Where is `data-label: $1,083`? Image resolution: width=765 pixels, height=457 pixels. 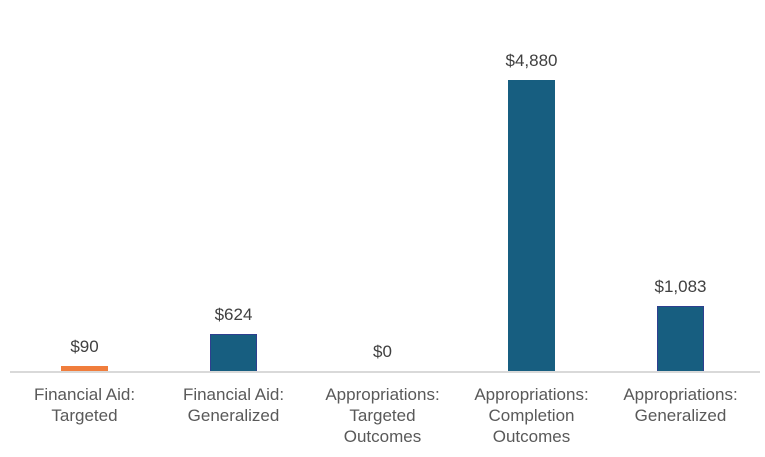 data-label: $1,083 is located at coordinates (680, 286).